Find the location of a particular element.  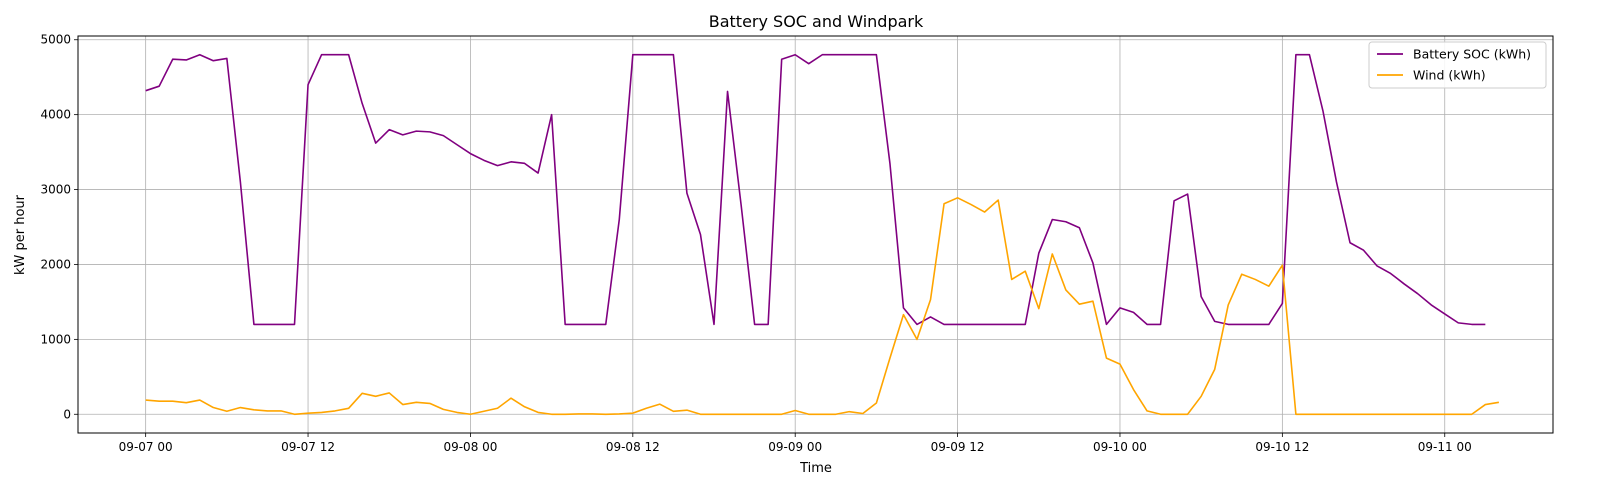

y-tick-label: 3000 is located at coordinates (55, 190).